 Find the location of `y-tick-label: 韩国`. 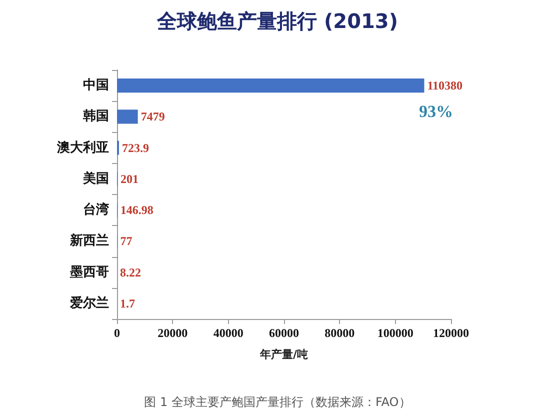

y-tick-label: 韩国 is located at coordinates (95, 116).